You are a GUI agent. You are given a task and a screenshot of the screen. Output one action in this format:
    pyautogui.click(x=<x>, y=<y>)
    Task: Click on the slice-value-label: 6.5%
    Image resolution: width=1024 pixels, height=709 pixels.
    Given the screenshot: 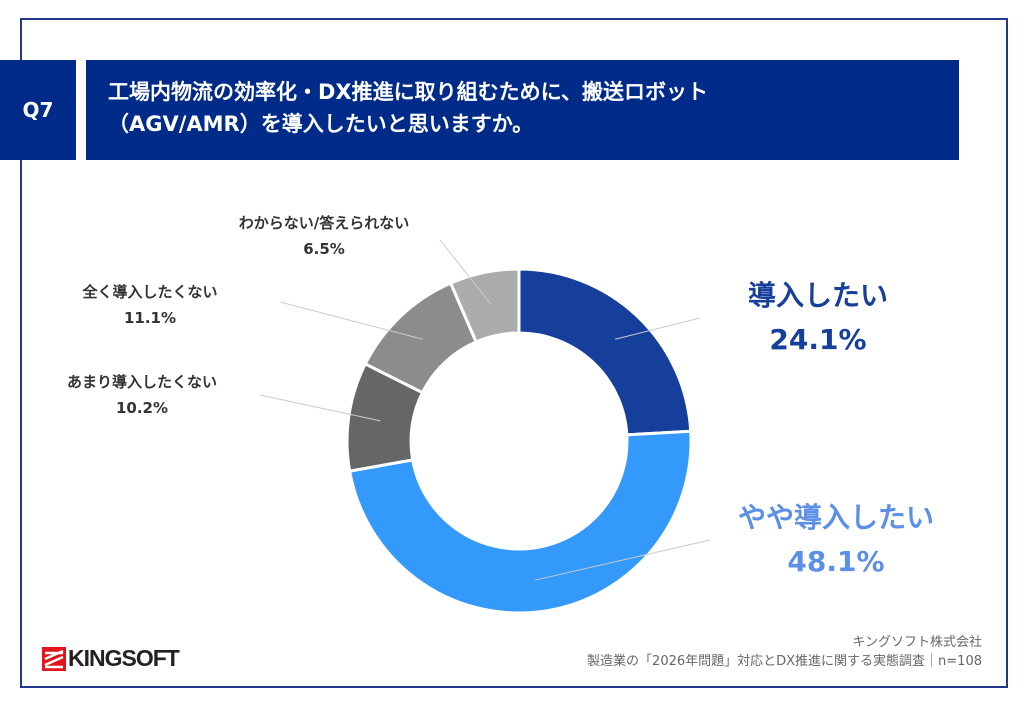 What is the action you would take?
    pyautogui.click(x=324, y=249)
    